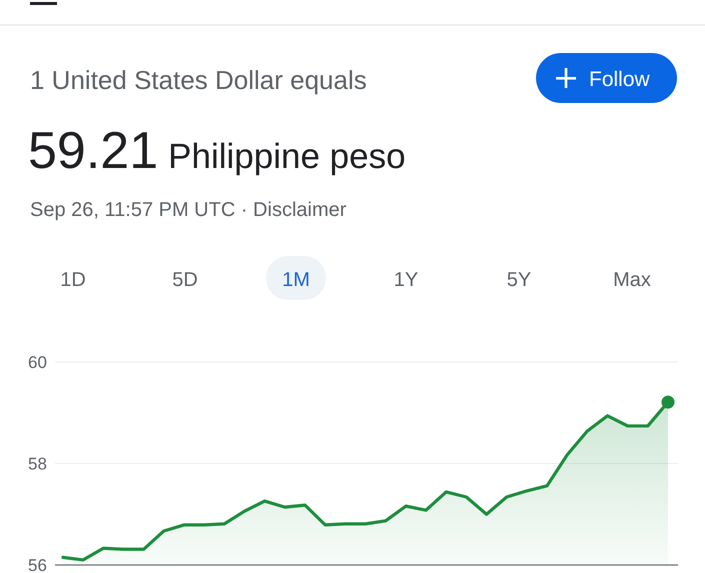 The width and height of the screenshot is (705, 573). Describe the element at coordinates (37, 362) in the screenshot. I see `y-tick-label: 60` at that location.